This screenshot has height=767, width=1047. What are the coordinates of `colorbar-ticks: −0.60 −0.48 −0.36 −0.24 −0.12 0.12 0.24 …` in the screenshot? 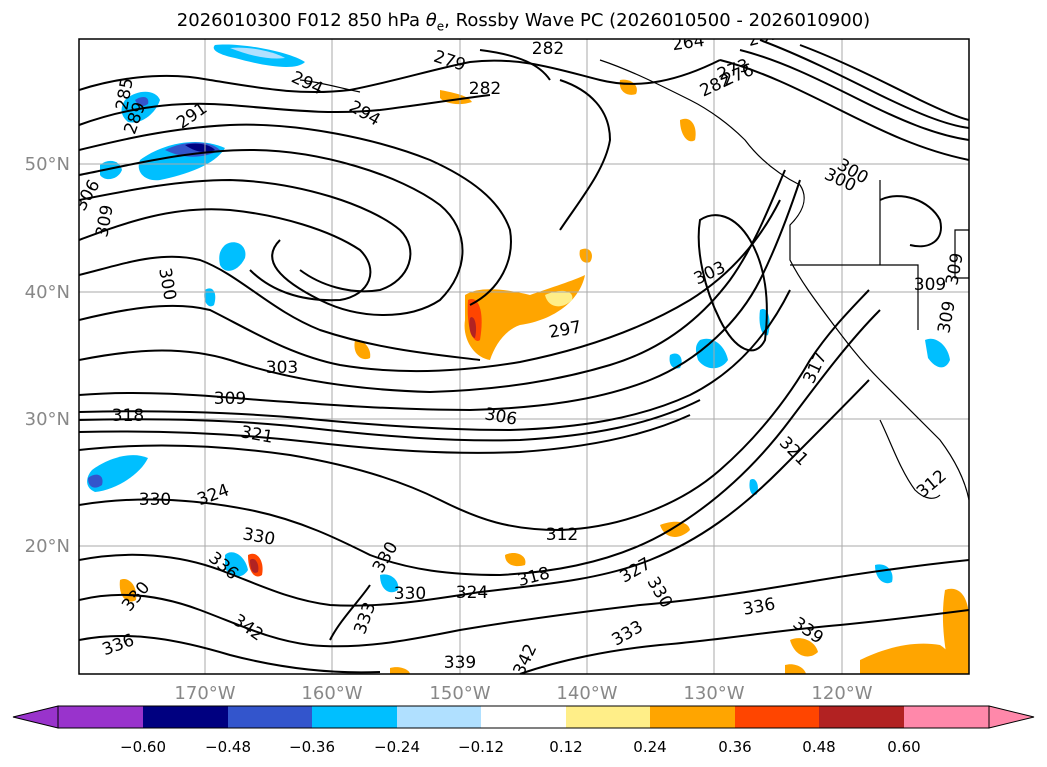 It's located at (520, 747).